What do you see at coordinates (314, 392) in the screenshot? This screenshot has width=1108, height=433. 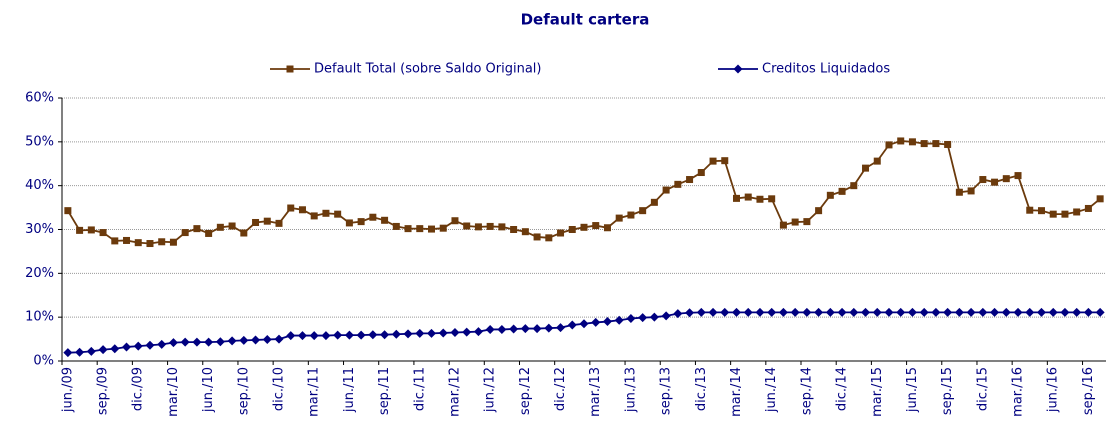 I see `x-tick-label: mar./11` at bounding box center [314, 392].